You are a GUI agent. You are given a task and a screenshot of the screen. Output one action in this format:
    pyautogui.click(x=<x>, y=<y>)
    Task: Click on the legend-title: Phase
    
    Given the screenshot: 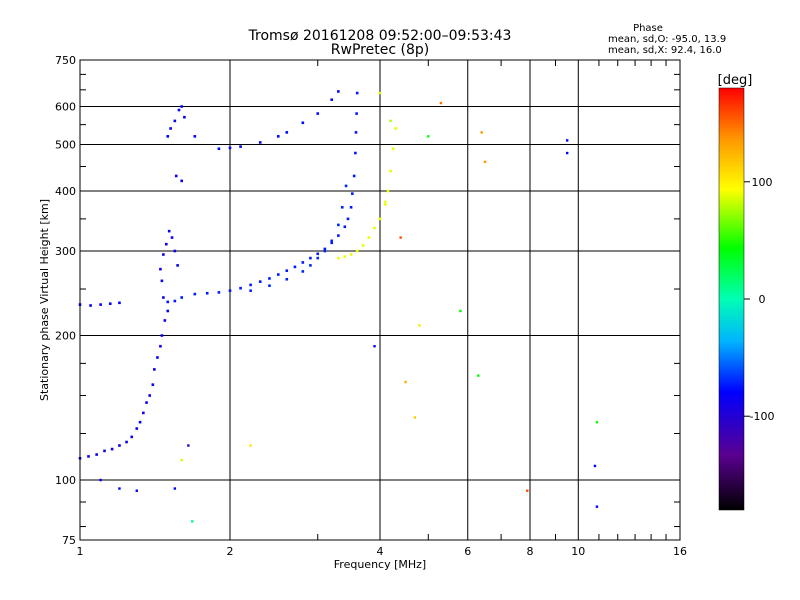 What is the action you would take?
    pyautogui.click(x=648, y=28)
    